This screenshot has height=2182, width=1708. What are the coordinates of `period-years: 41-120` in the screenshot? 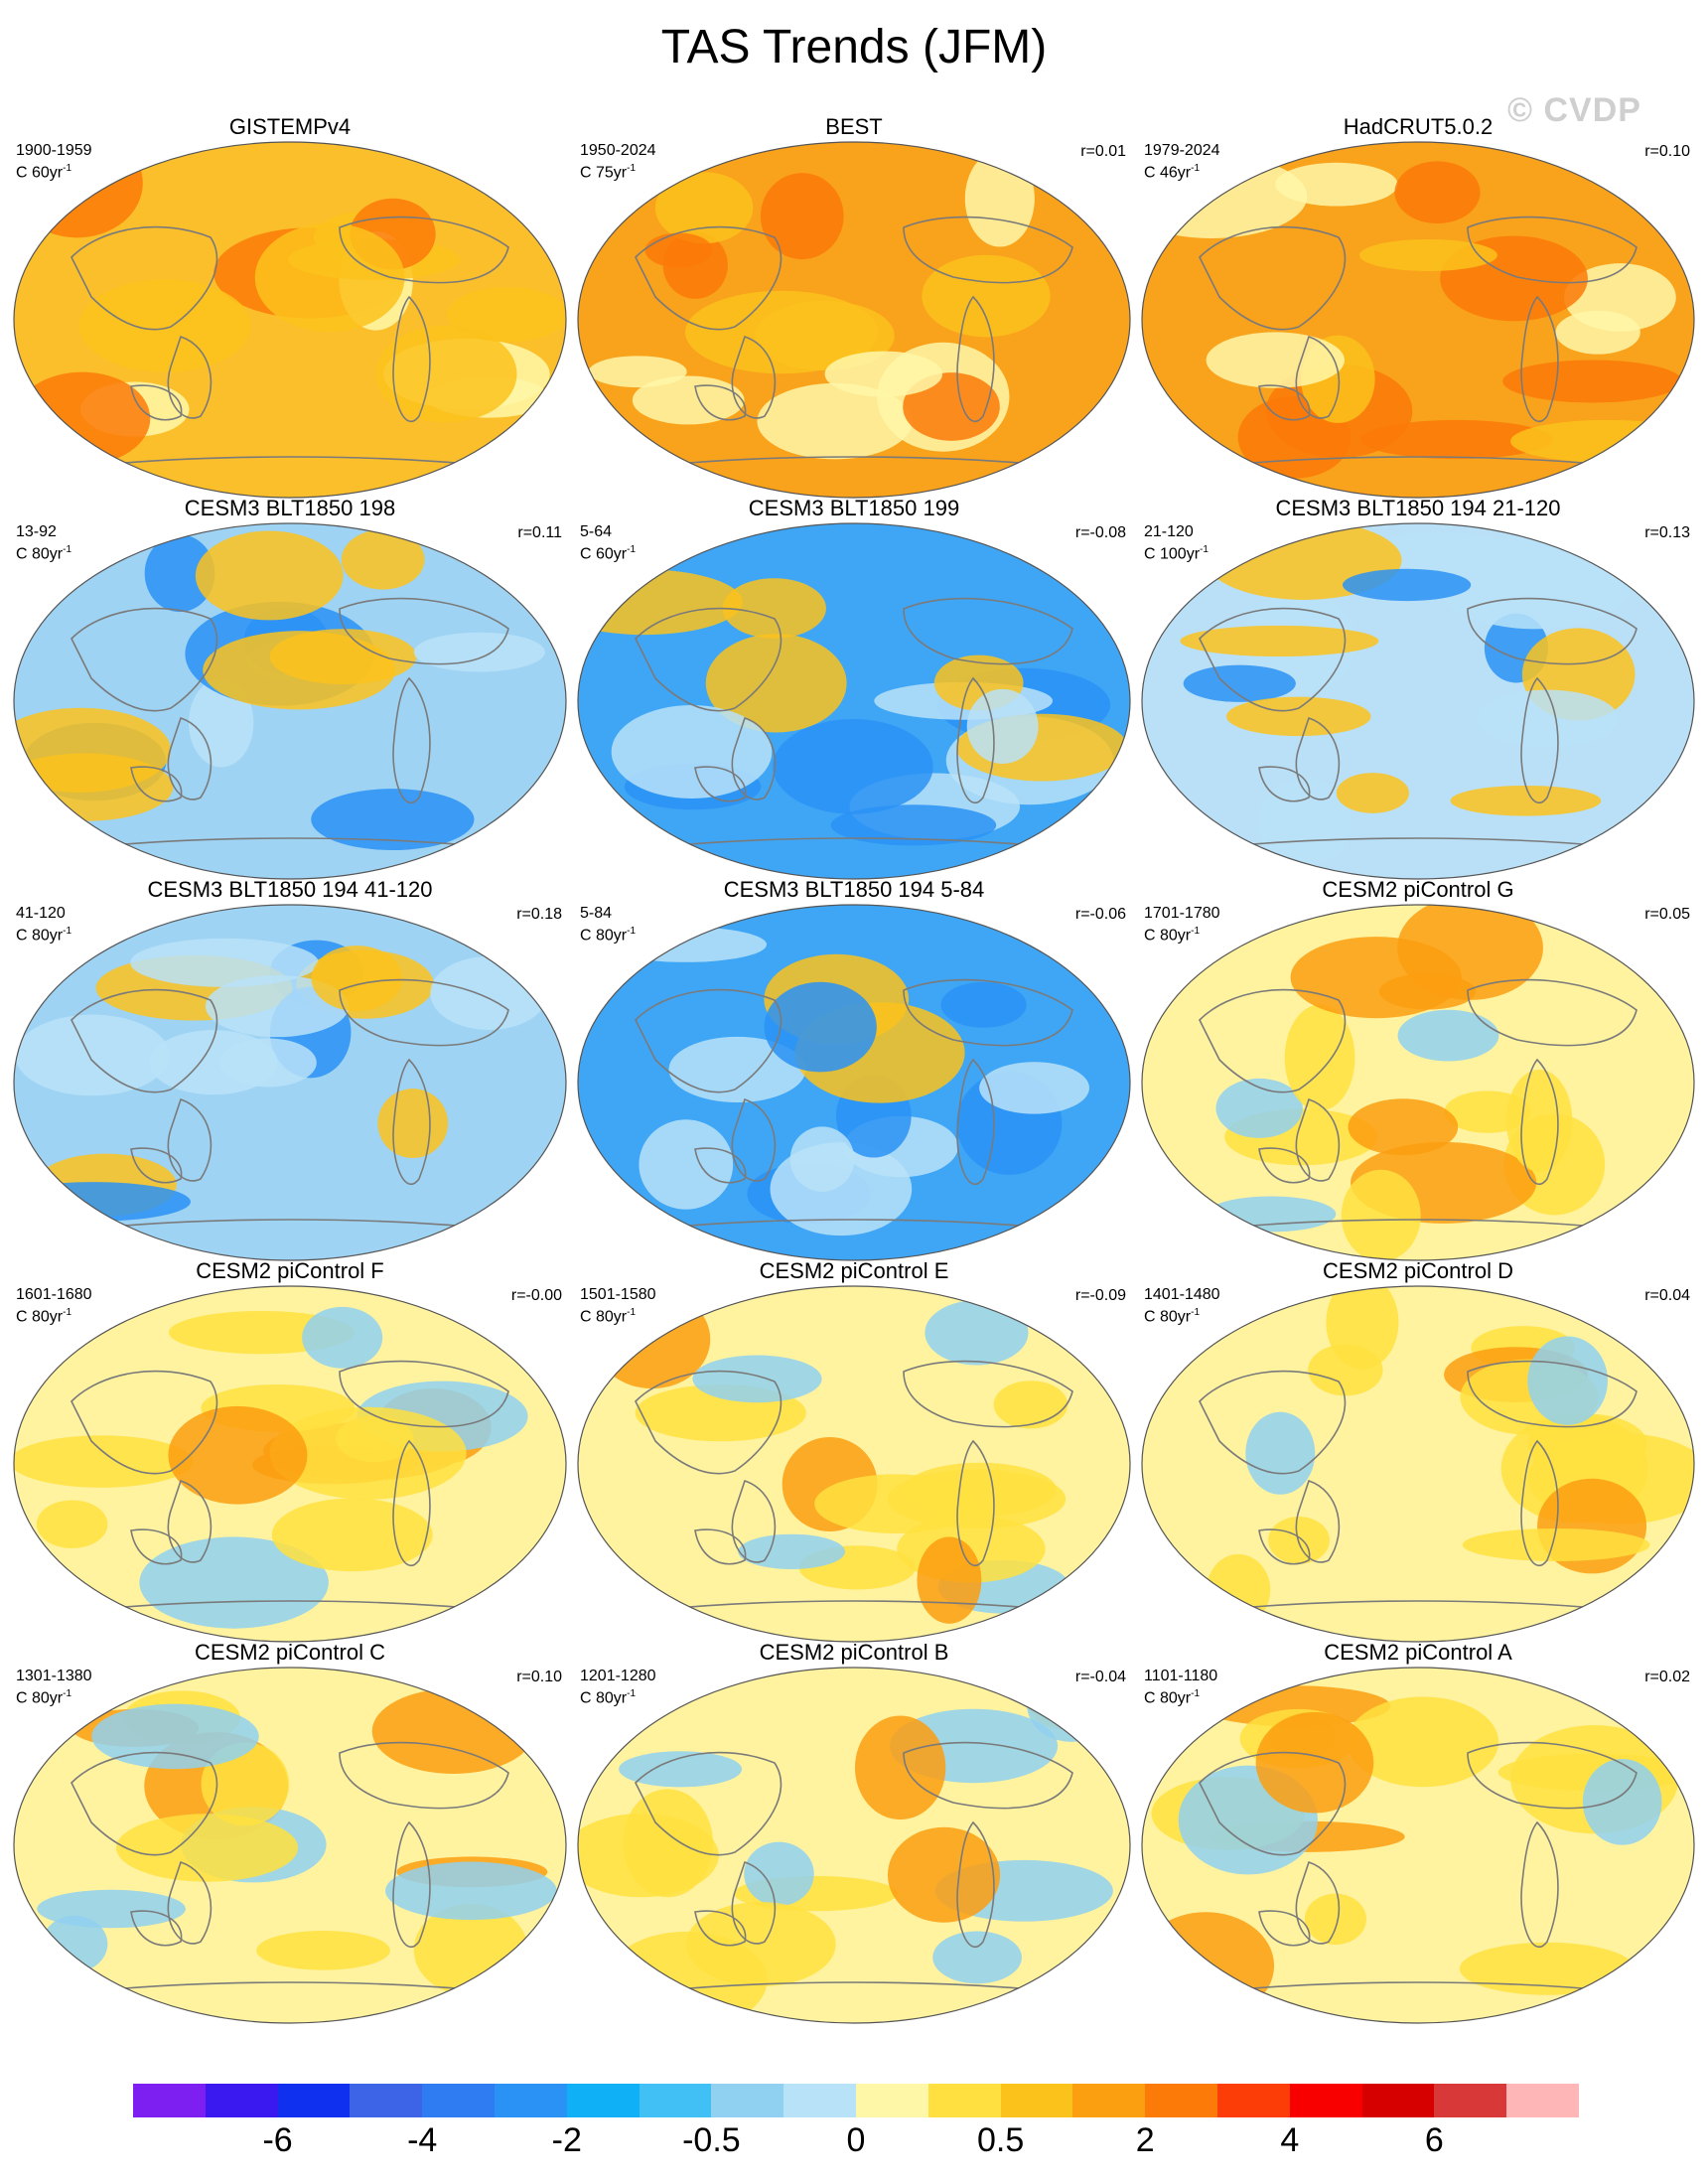 It's located at (41, 913).